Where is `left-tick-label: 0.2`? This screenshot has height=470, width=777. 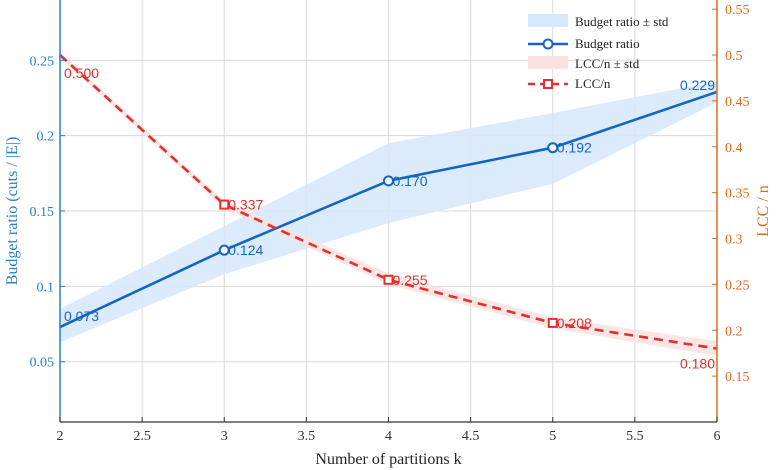 left-tick-label: 0.2 is located at coordinates (46, 137).